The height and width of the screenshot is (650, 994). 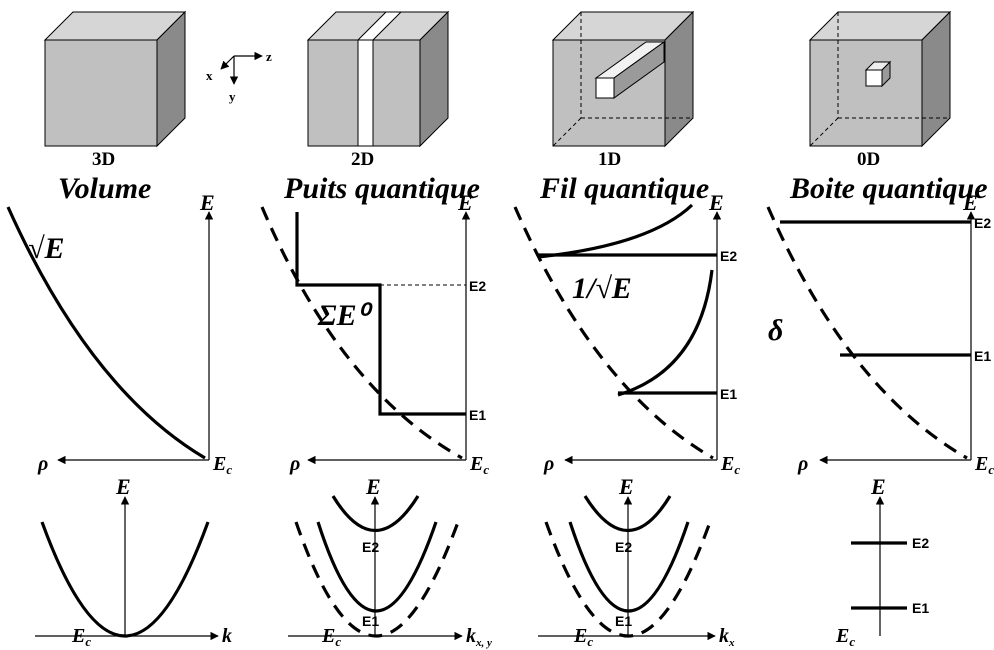 What do you see at coordinates (239, 76) in the screenshot?
I see `axes-orientation-icon: z y x` at bounding box center [239, 76].